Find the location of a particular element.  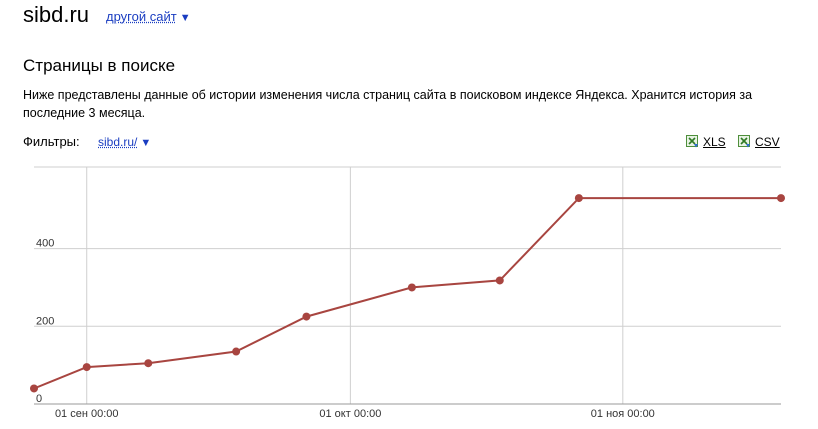

y-tick-label: 400 is located at coordinates (45, 244).